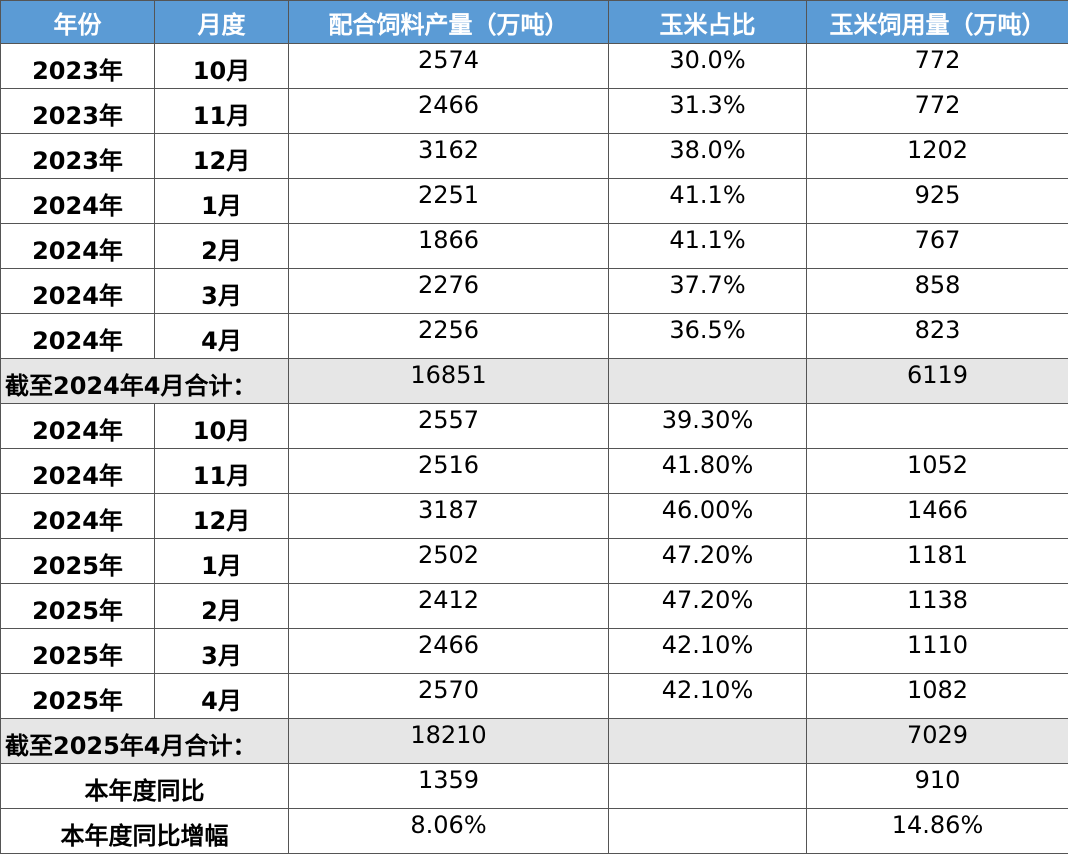  Describe the element at coordinates (708, 516) in the screenshot. I see `ratio-cell: 46.00%` at that location.